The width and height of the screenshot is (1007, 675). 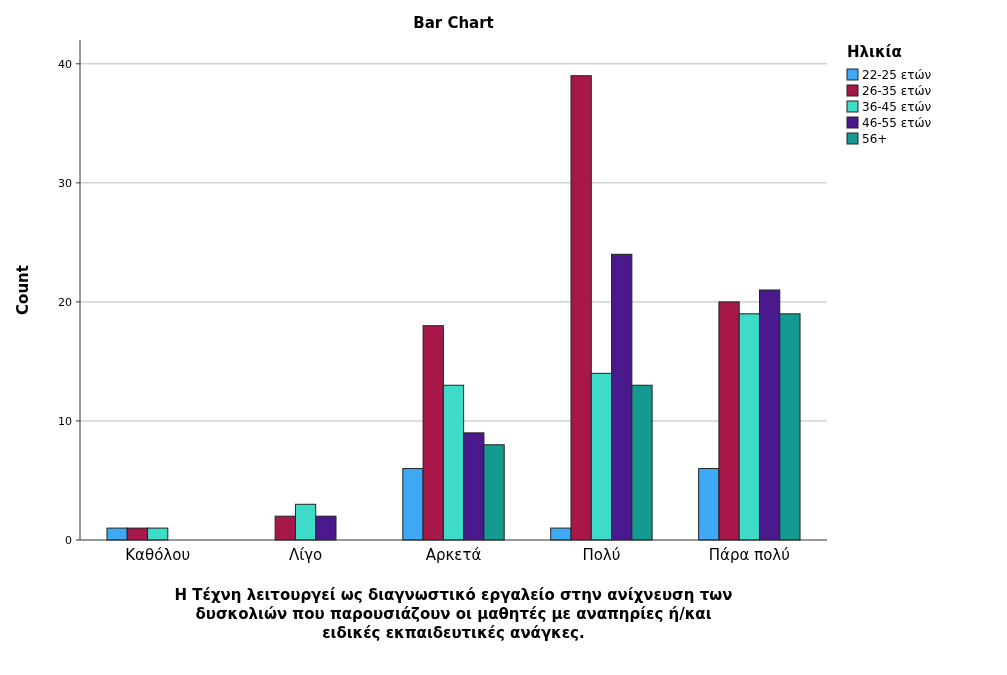 What do you see at coordinates (453, 614) in the screenshot?
I see `x-axis-title: Η Τέχνη λειτουργεί ως διαγνωστικό εργαλείο στην ανίχνευση των δυσκολιών που παρουσιάζουν οι μαθητές με αναπηρίες ή/και ειδικές εκπαιδευτικές ανάγκες.` at bounding box center [453, 614].